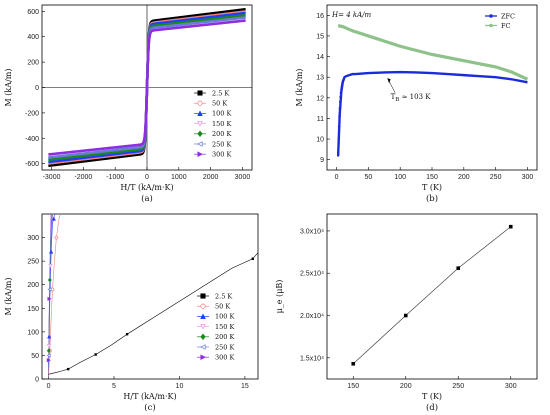  Describe the element at coordinates (312, 358) in the screenshot. I see `y-tick-label: 1.5x10⁴` at that location.